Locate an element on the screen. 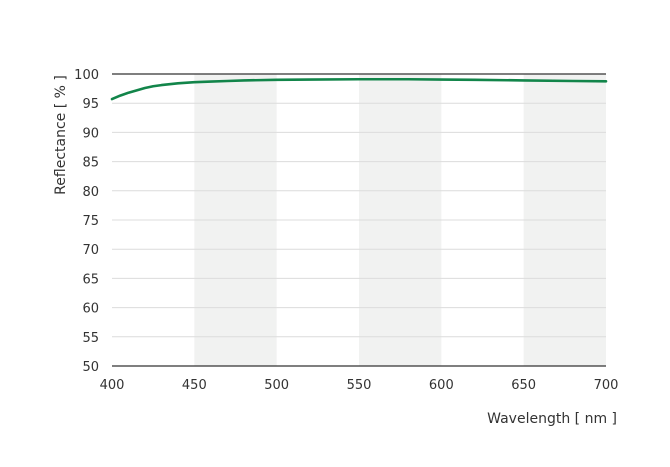 The height and width of the screenshot is (467, 670). series-group is located at coordinates (359, 89).